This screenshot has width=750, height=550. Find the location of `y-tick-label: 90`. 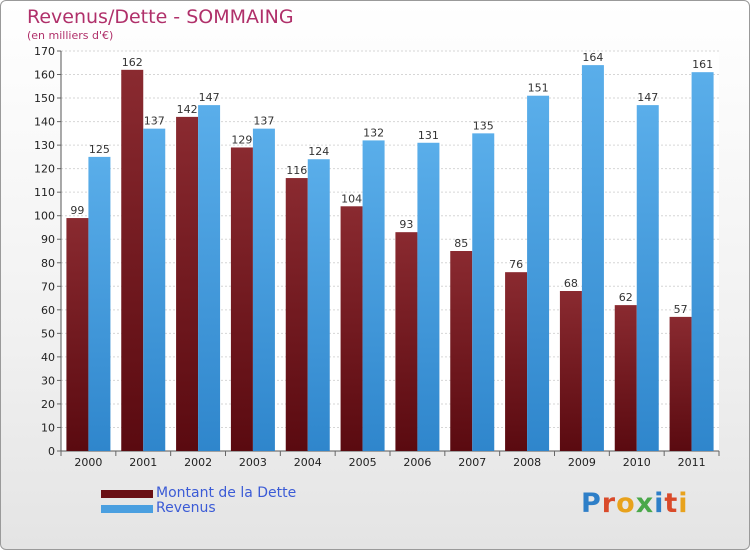

y-tick-label: 90 is located at coordinates (48, 239).